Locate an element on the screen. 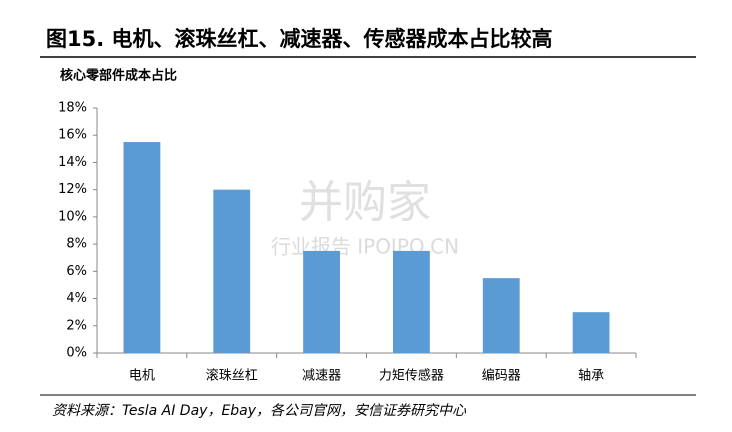  x-tick-label: 编码器 is located at coordinates (501, 376).